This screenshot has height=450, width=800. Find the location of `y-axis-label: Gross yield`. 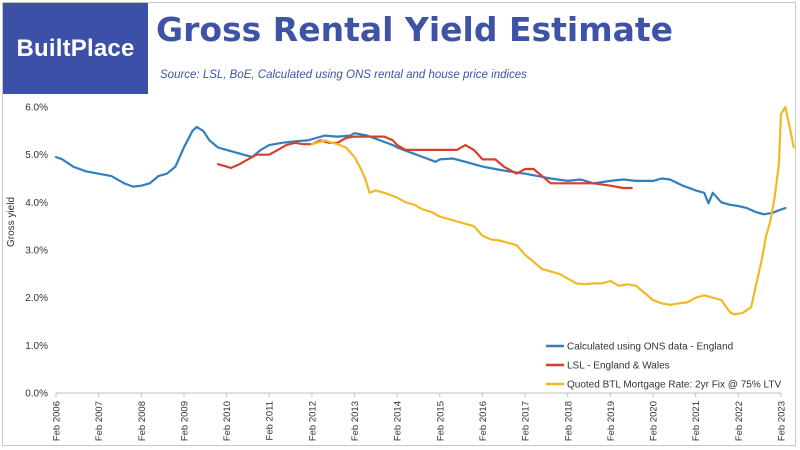

y-axis-label: Gross yield is located at coordinates (11, 222).